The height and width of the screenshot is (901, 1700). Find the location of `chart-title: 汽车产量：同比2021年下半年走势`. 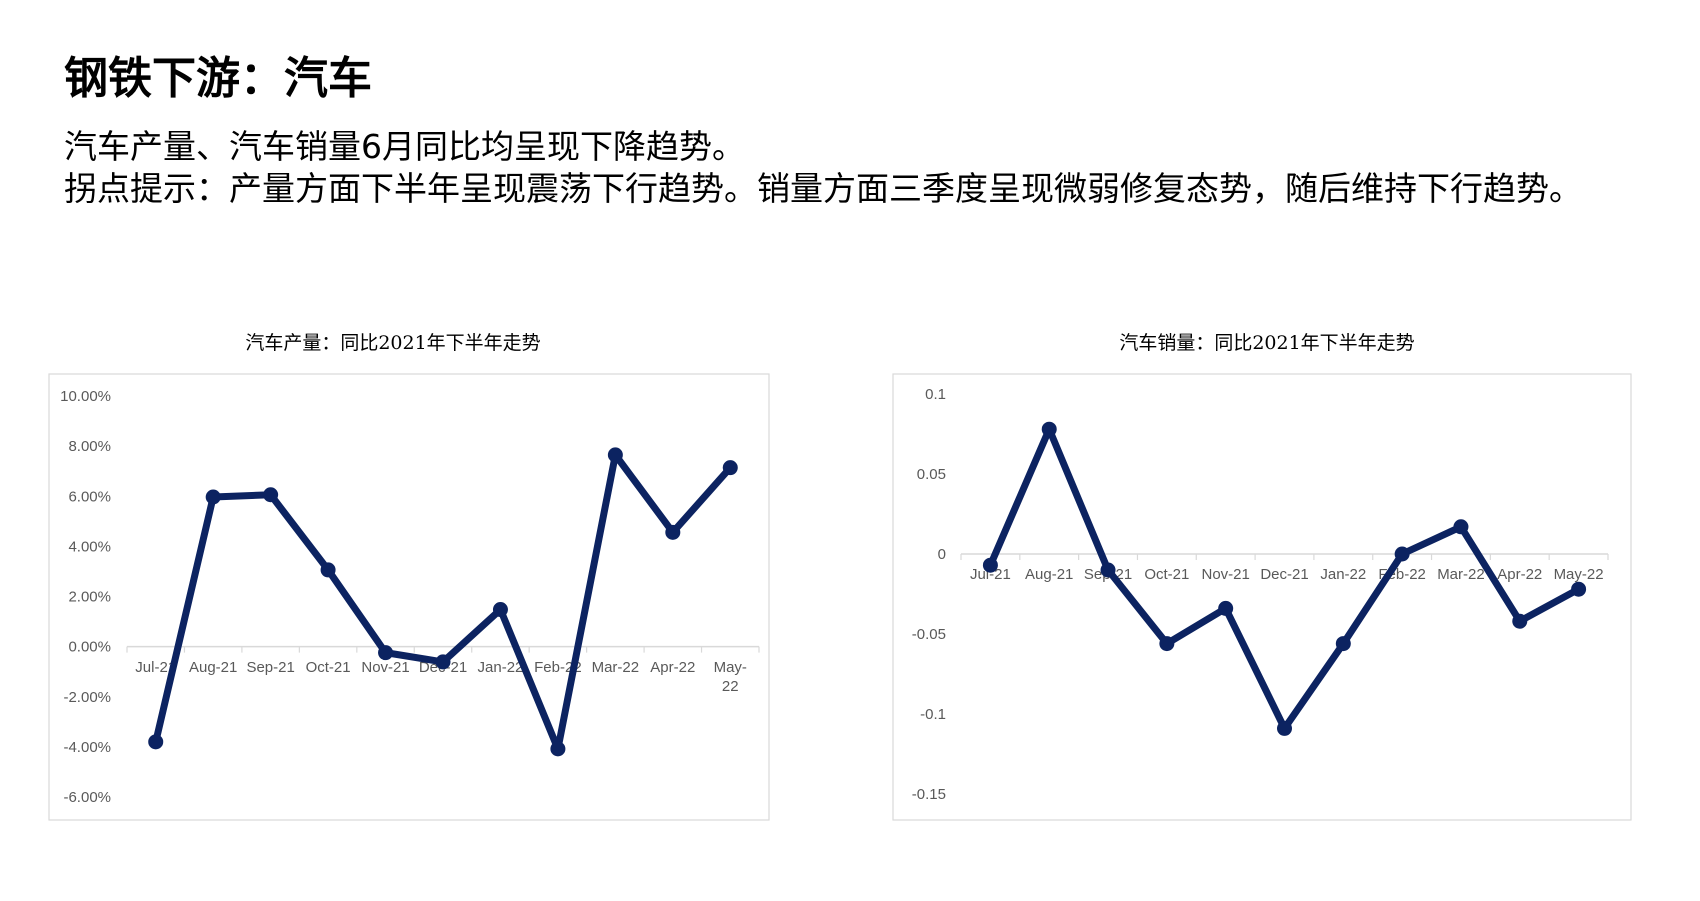

chart-title: 汽车产量：同比2021年下半年走势 is located at coordinates (392, 343).